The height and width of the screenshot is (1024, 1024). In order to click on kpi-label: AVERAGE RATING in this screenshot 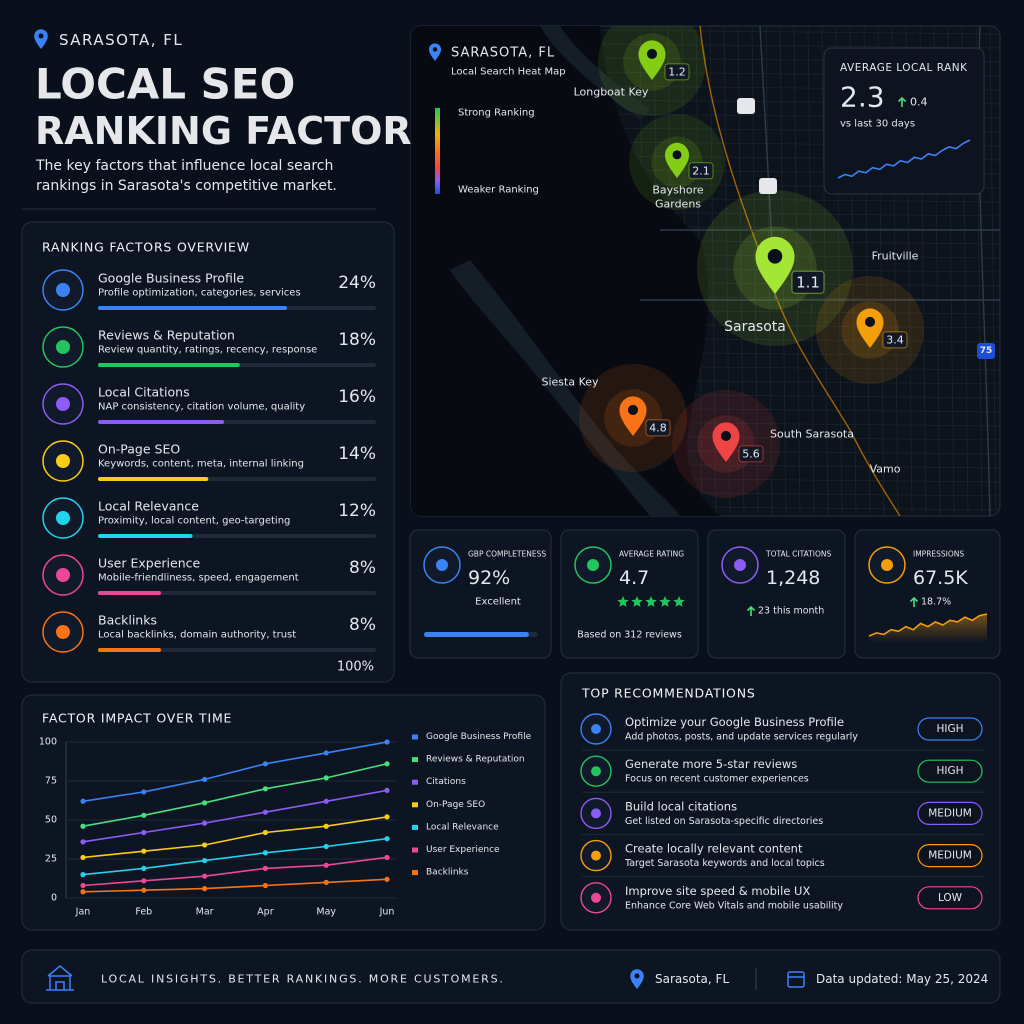, I will do `click(651, 554)`.